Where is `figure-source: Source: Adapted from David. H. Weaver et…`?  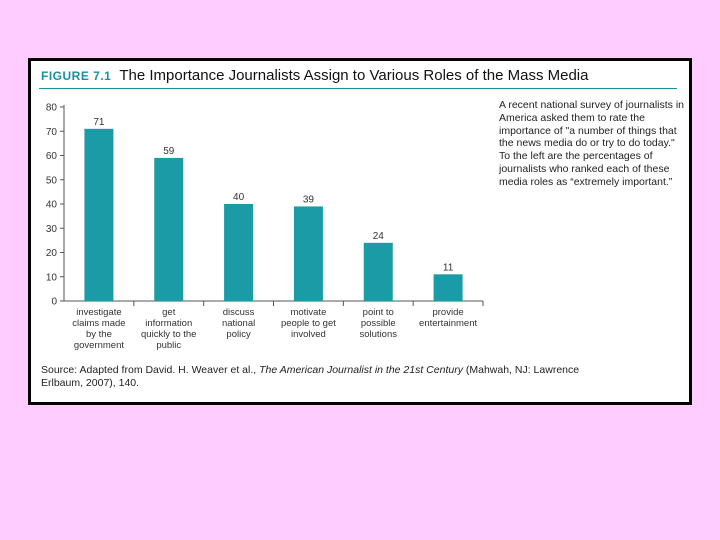 figure-source: Source: Adapted from David. H. Weaver et… is located at coordinates (321, 377).